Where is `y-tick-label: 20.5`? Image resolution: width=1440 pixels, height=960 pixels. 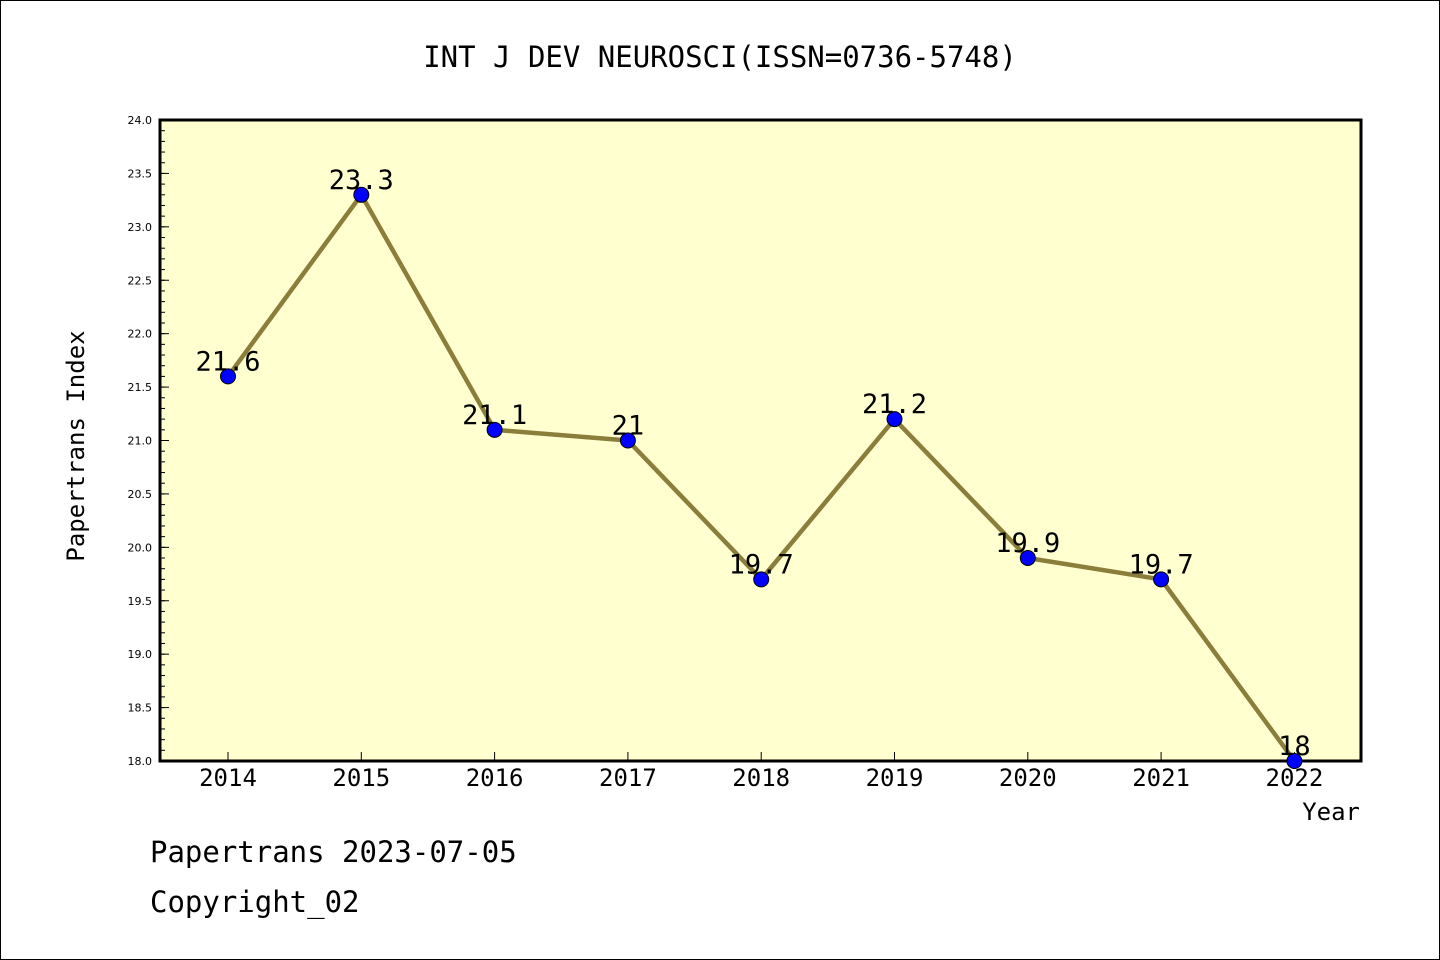 y-tick-label: 20.5 is located at coordinates (140, 494).